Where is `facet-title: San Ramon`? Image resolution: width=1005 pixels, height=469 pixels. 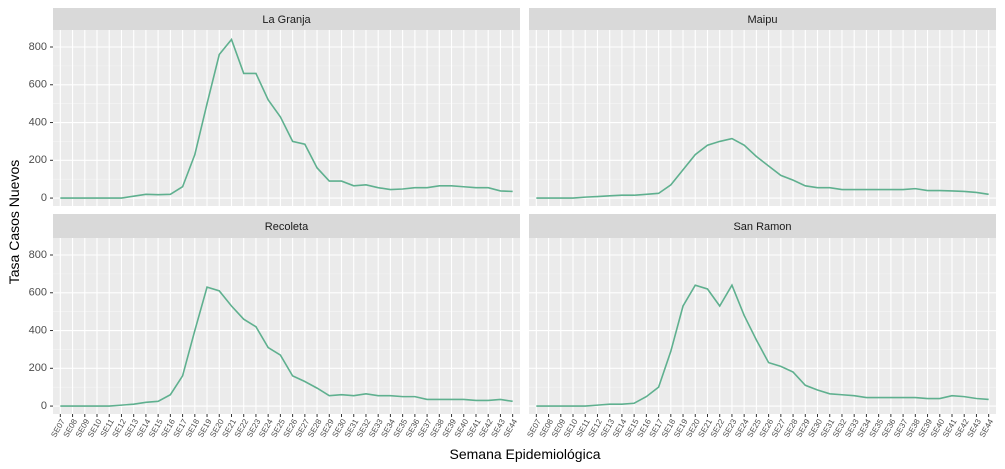 facet-title: San Ramon is located at coordinates (762, 227).